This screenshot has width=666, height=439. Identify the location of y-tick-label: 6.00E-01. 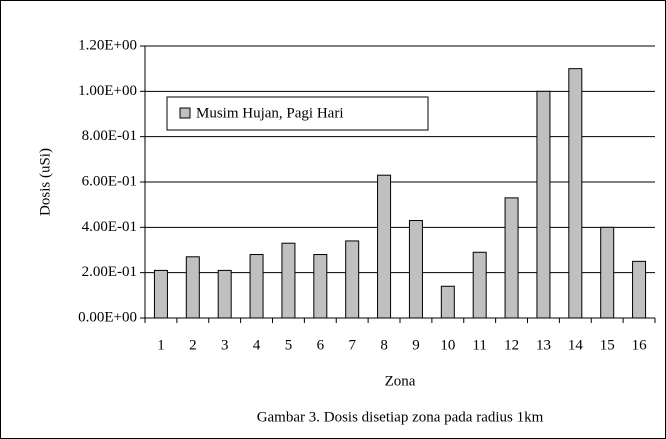
(109, 181).